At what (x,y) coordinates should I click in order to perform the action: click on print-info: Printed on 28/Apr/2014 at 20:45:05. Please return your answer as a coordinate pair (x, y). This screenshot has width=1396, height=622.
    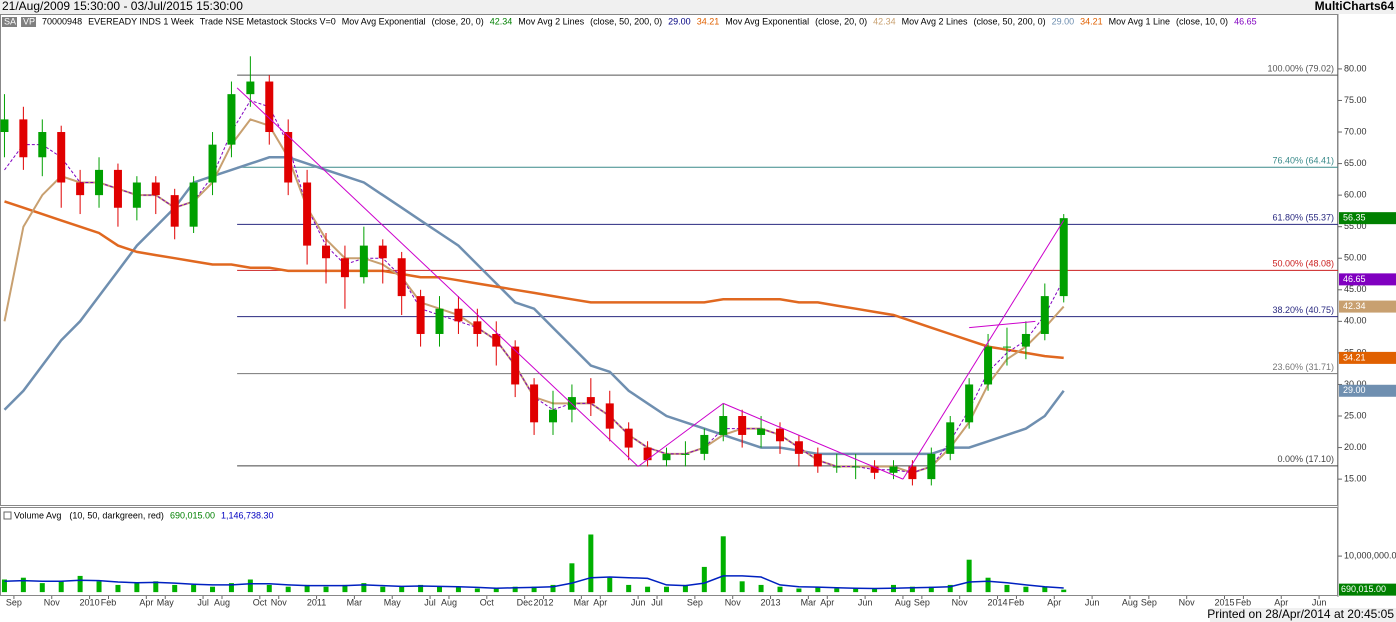
    Looking at the image, I should click on (1300, 614).